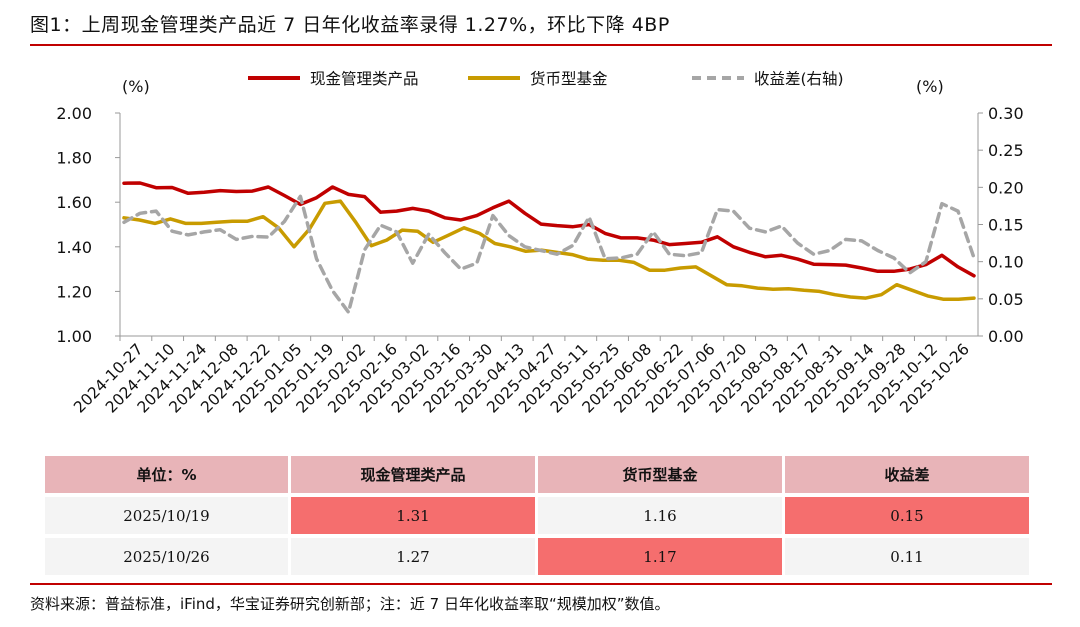  I want to click on row2-cash: 1.27, so click(413, 556).